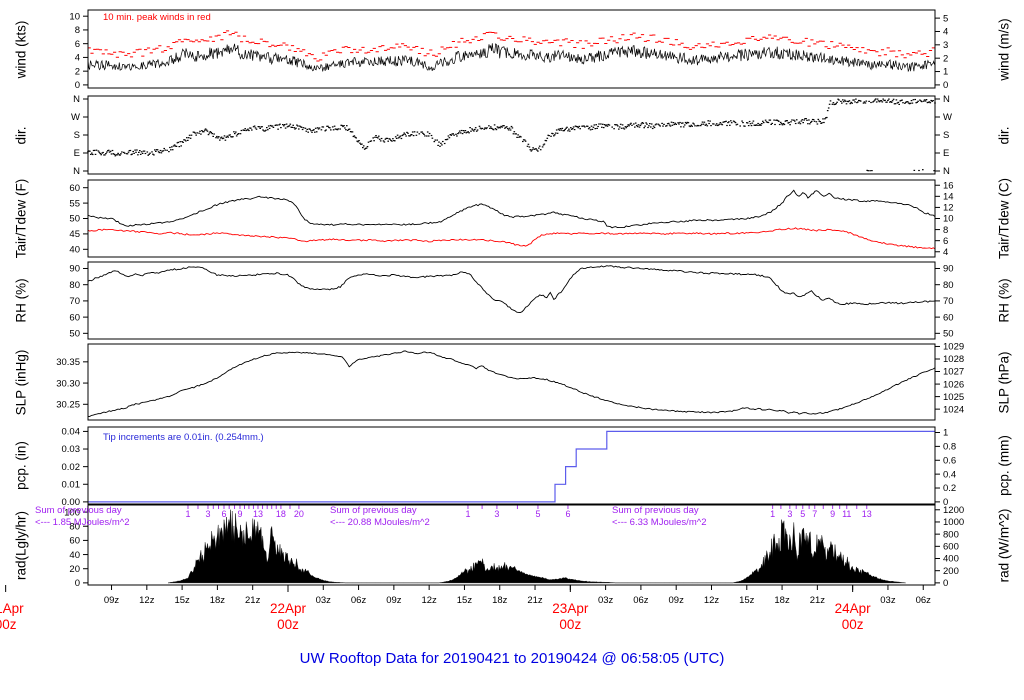 The image size is (1024, 700). I want to click on rad-cum-label: 1, so click(772, 514).